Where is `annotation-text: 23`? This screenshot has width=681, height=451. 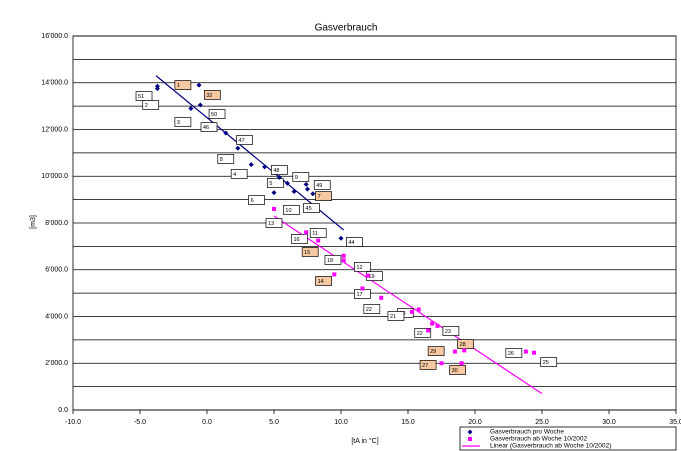
annotation-text: 23 is located at coordinates (448, 332).